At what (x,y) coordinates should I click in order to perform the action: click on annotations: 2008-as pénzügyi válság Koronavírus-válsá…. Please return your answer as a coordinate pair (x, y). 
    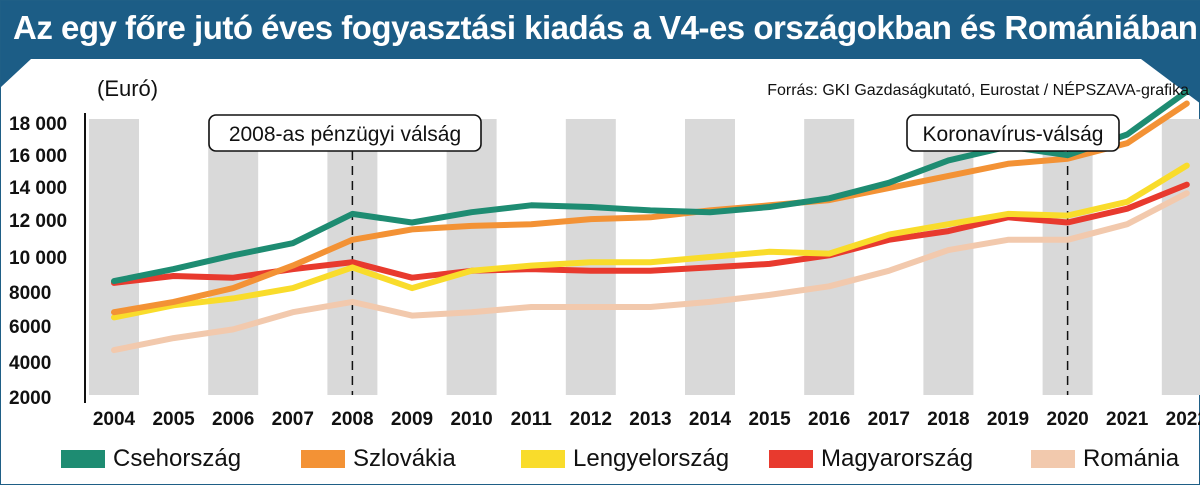
    Looking at the image, I should click on (664, 133).